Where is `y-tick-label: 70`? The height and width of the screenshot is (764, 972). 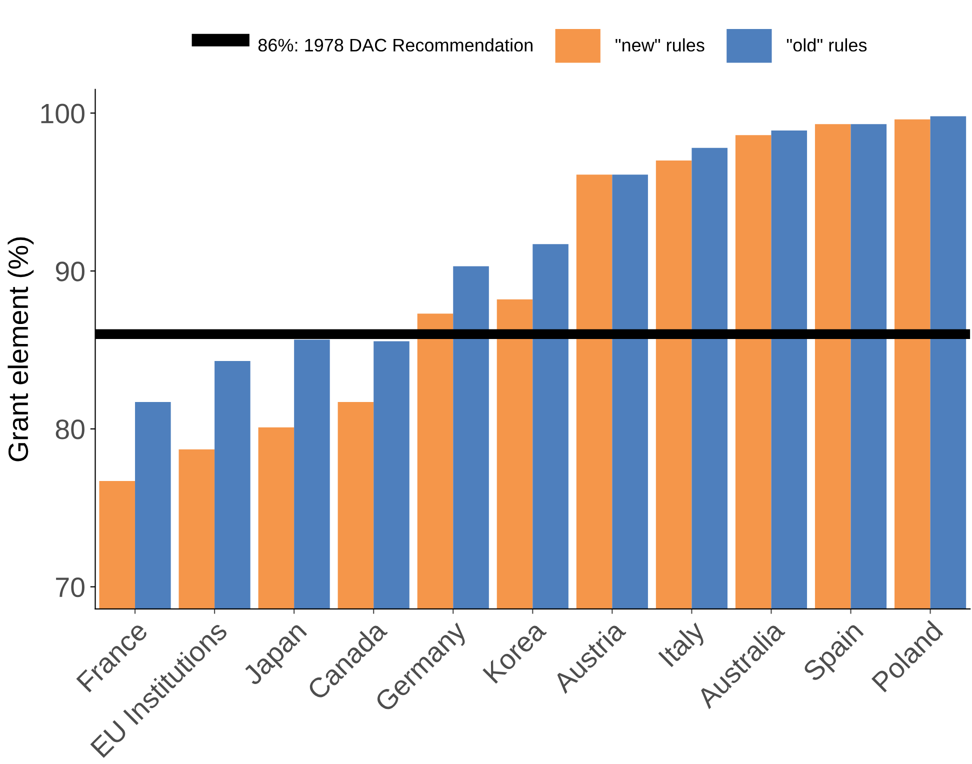
y-tick-label: 70 is located at coordinates (70, 587).